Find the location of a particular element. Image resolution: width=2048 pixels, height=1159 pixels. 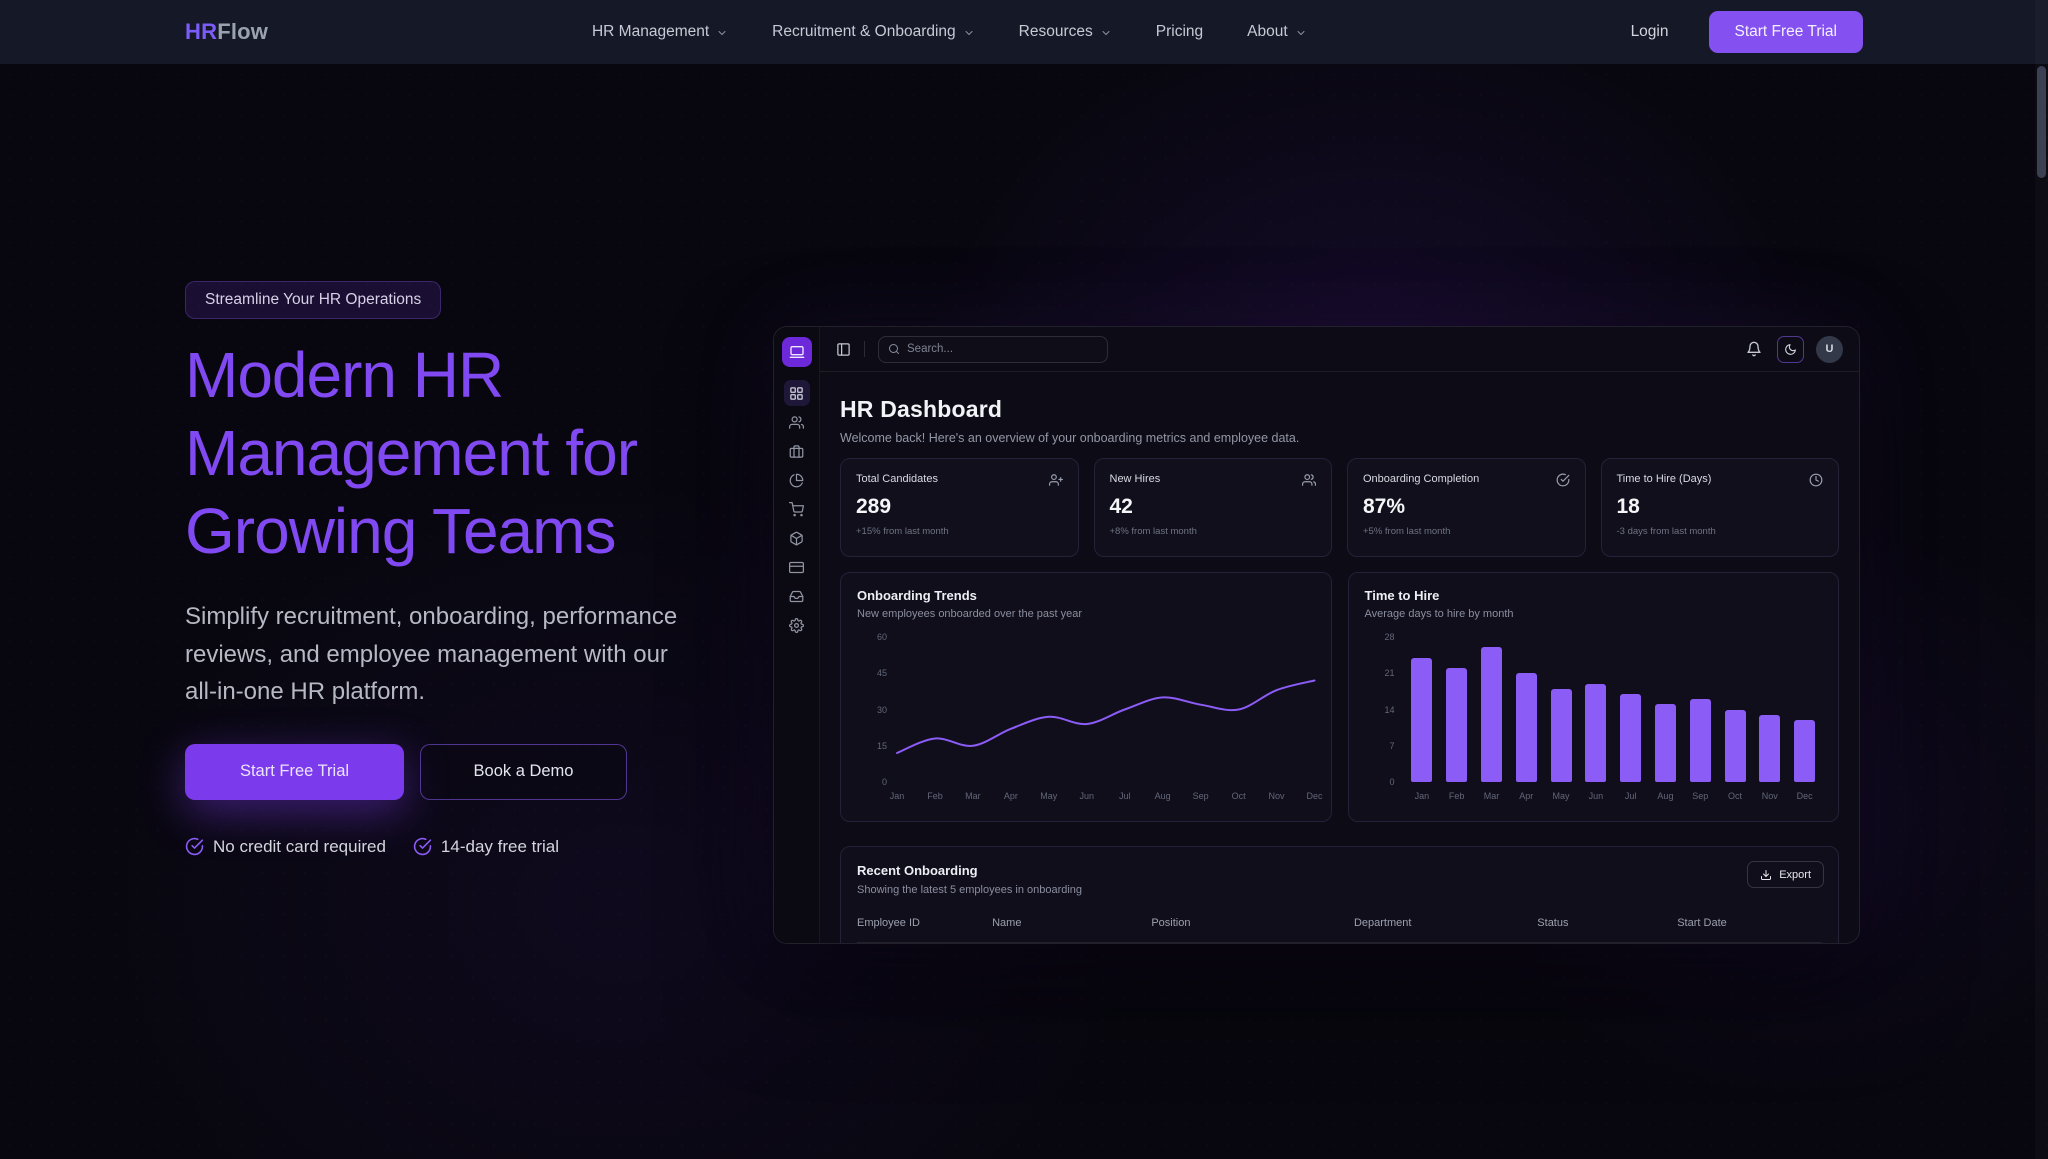

settings-icon is located at coordinates (796, 625).